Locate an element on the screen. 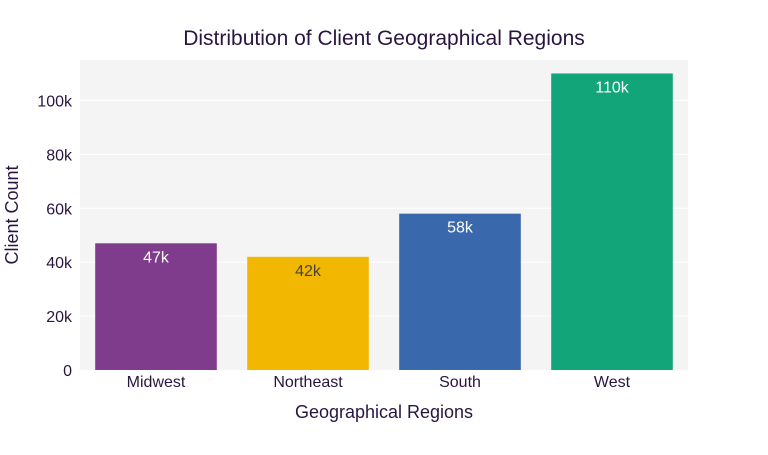 The height and width of the screenshot is (455, 768). bar-west is located at coordinates (612, 221).